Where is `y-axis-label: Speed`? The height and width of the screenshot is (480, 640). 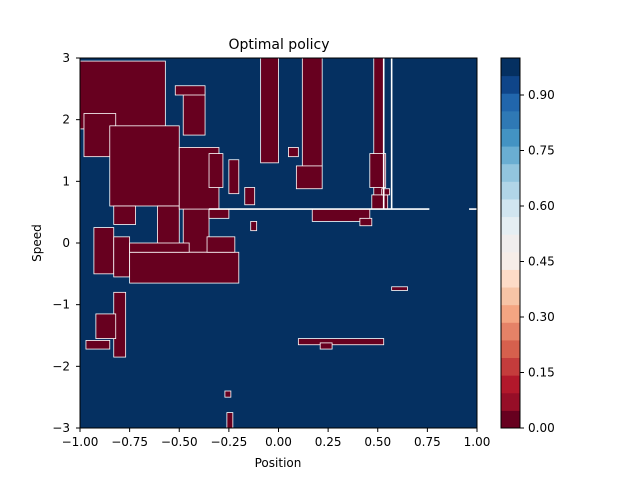
y-axis-label: Speed is located at coordinates (37, 243).